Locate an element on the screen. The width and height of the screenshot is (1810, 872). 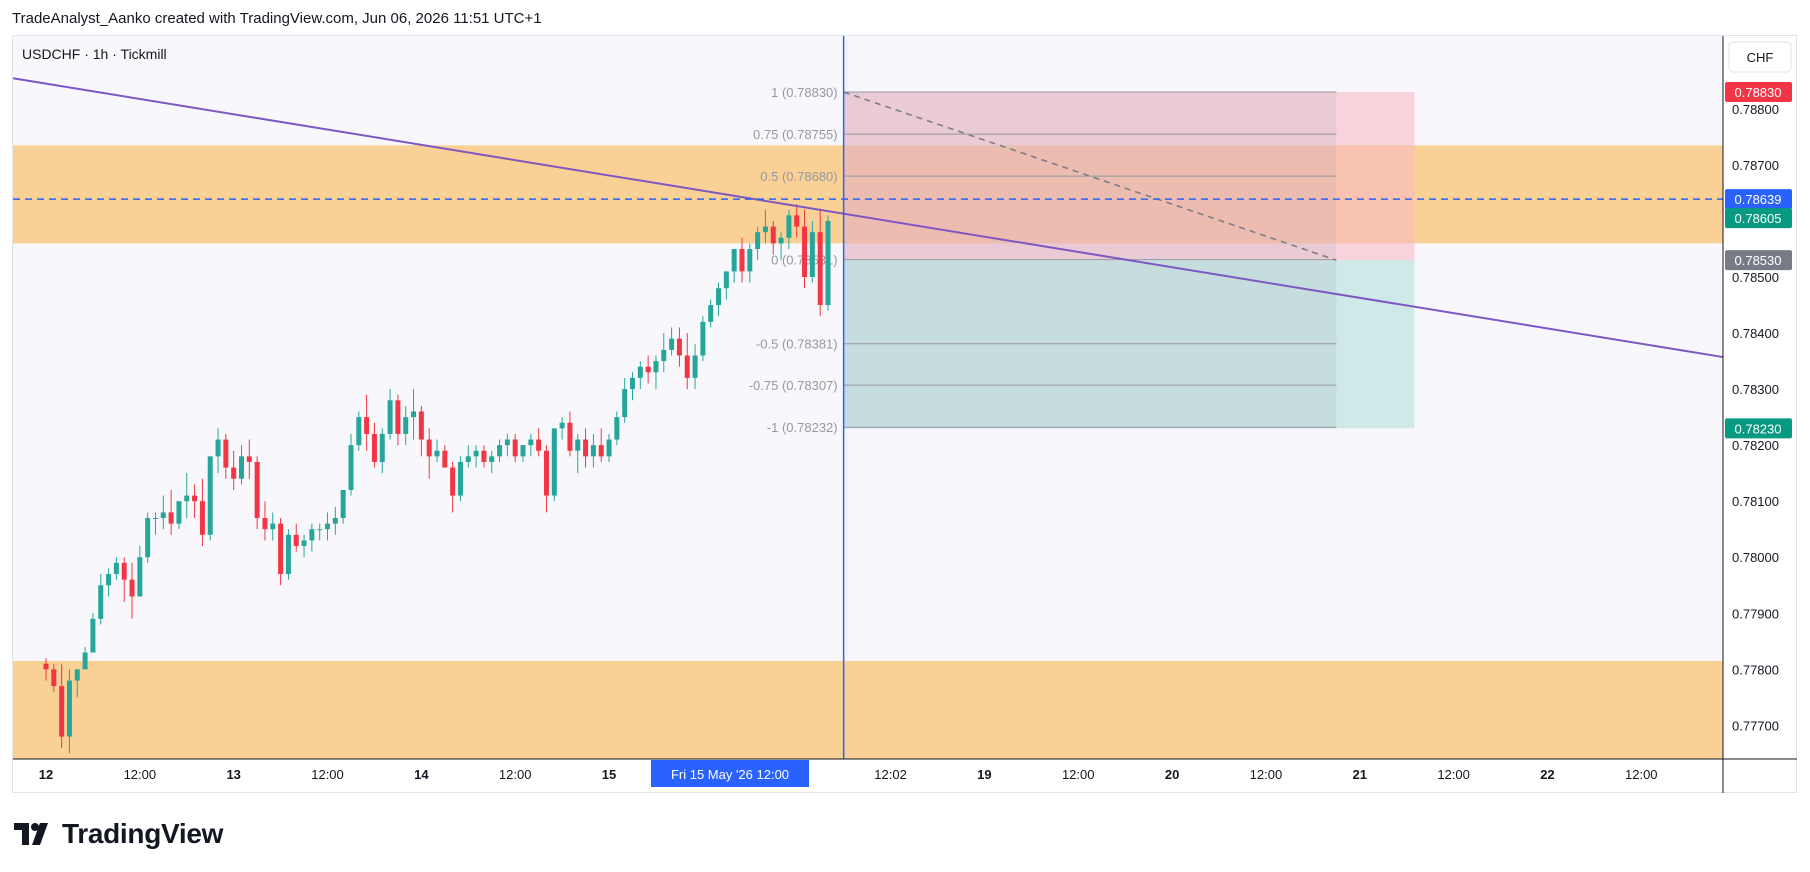
tradingview-logo: TradingView is located at coordinates (118, 834).